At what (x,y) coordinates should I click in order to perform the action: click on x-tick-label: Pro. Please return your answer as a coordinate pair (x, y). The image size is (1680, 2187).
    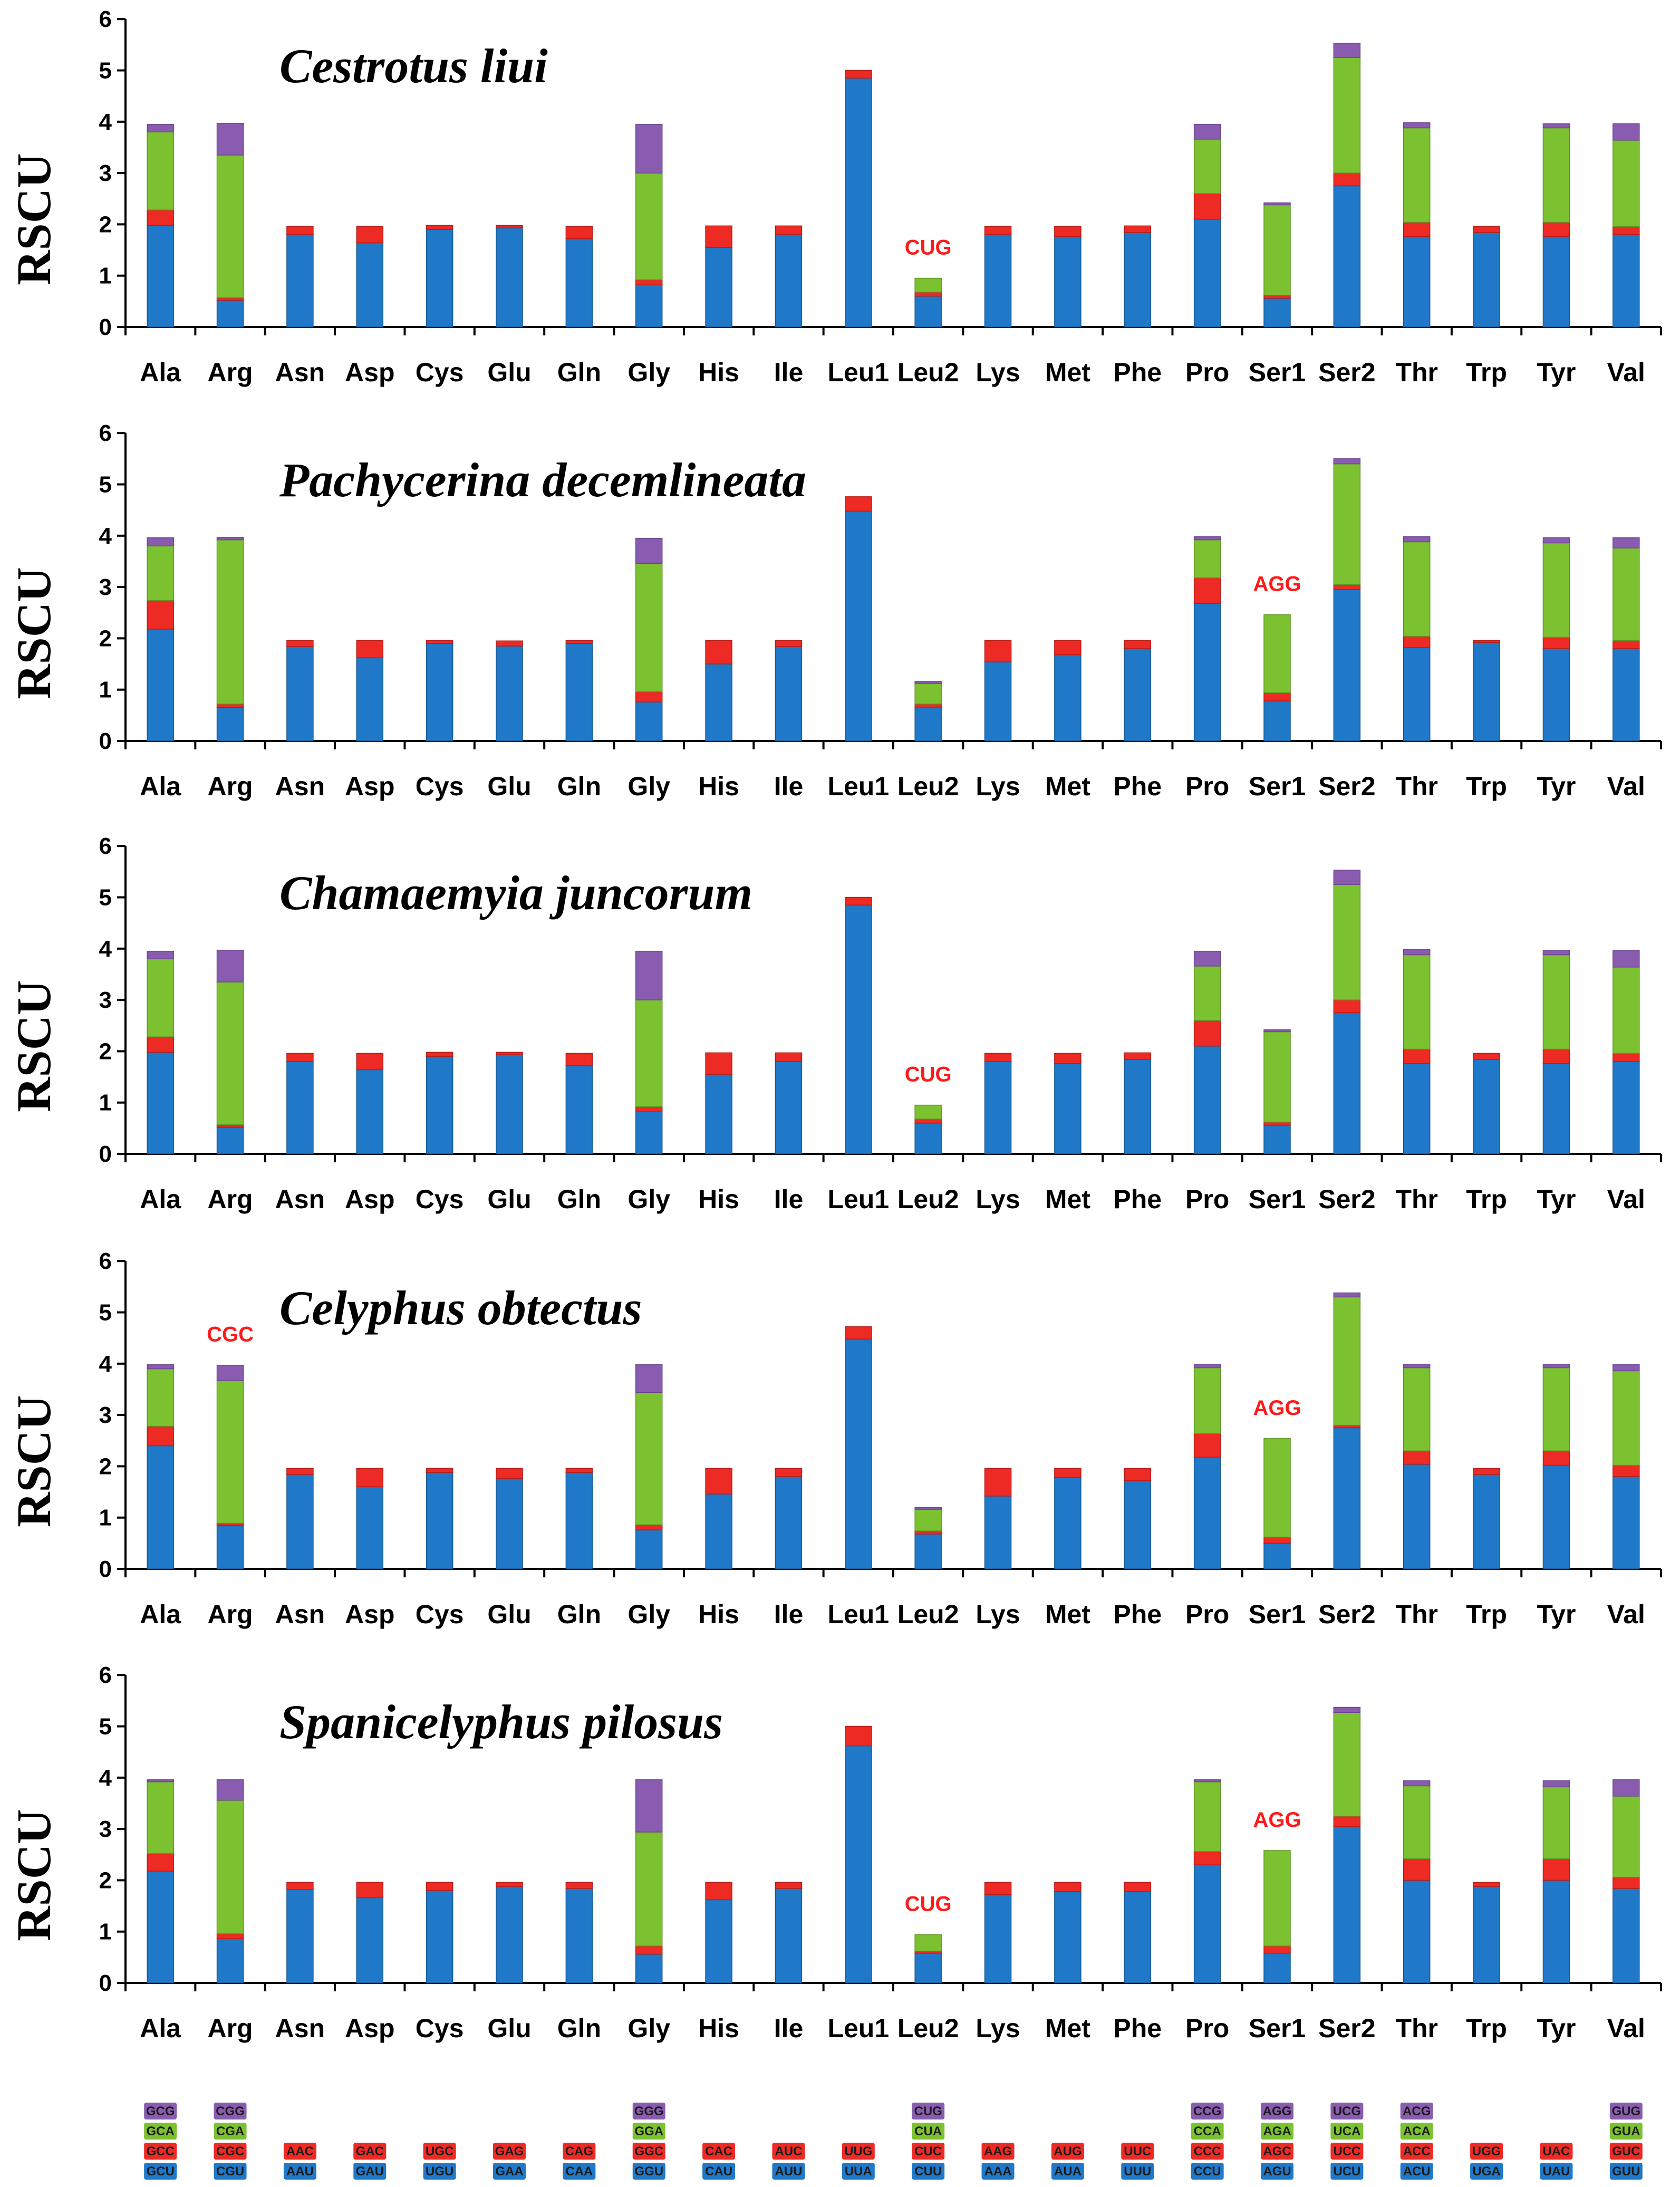
    Looking at the image, I should click on (1207, 1199).